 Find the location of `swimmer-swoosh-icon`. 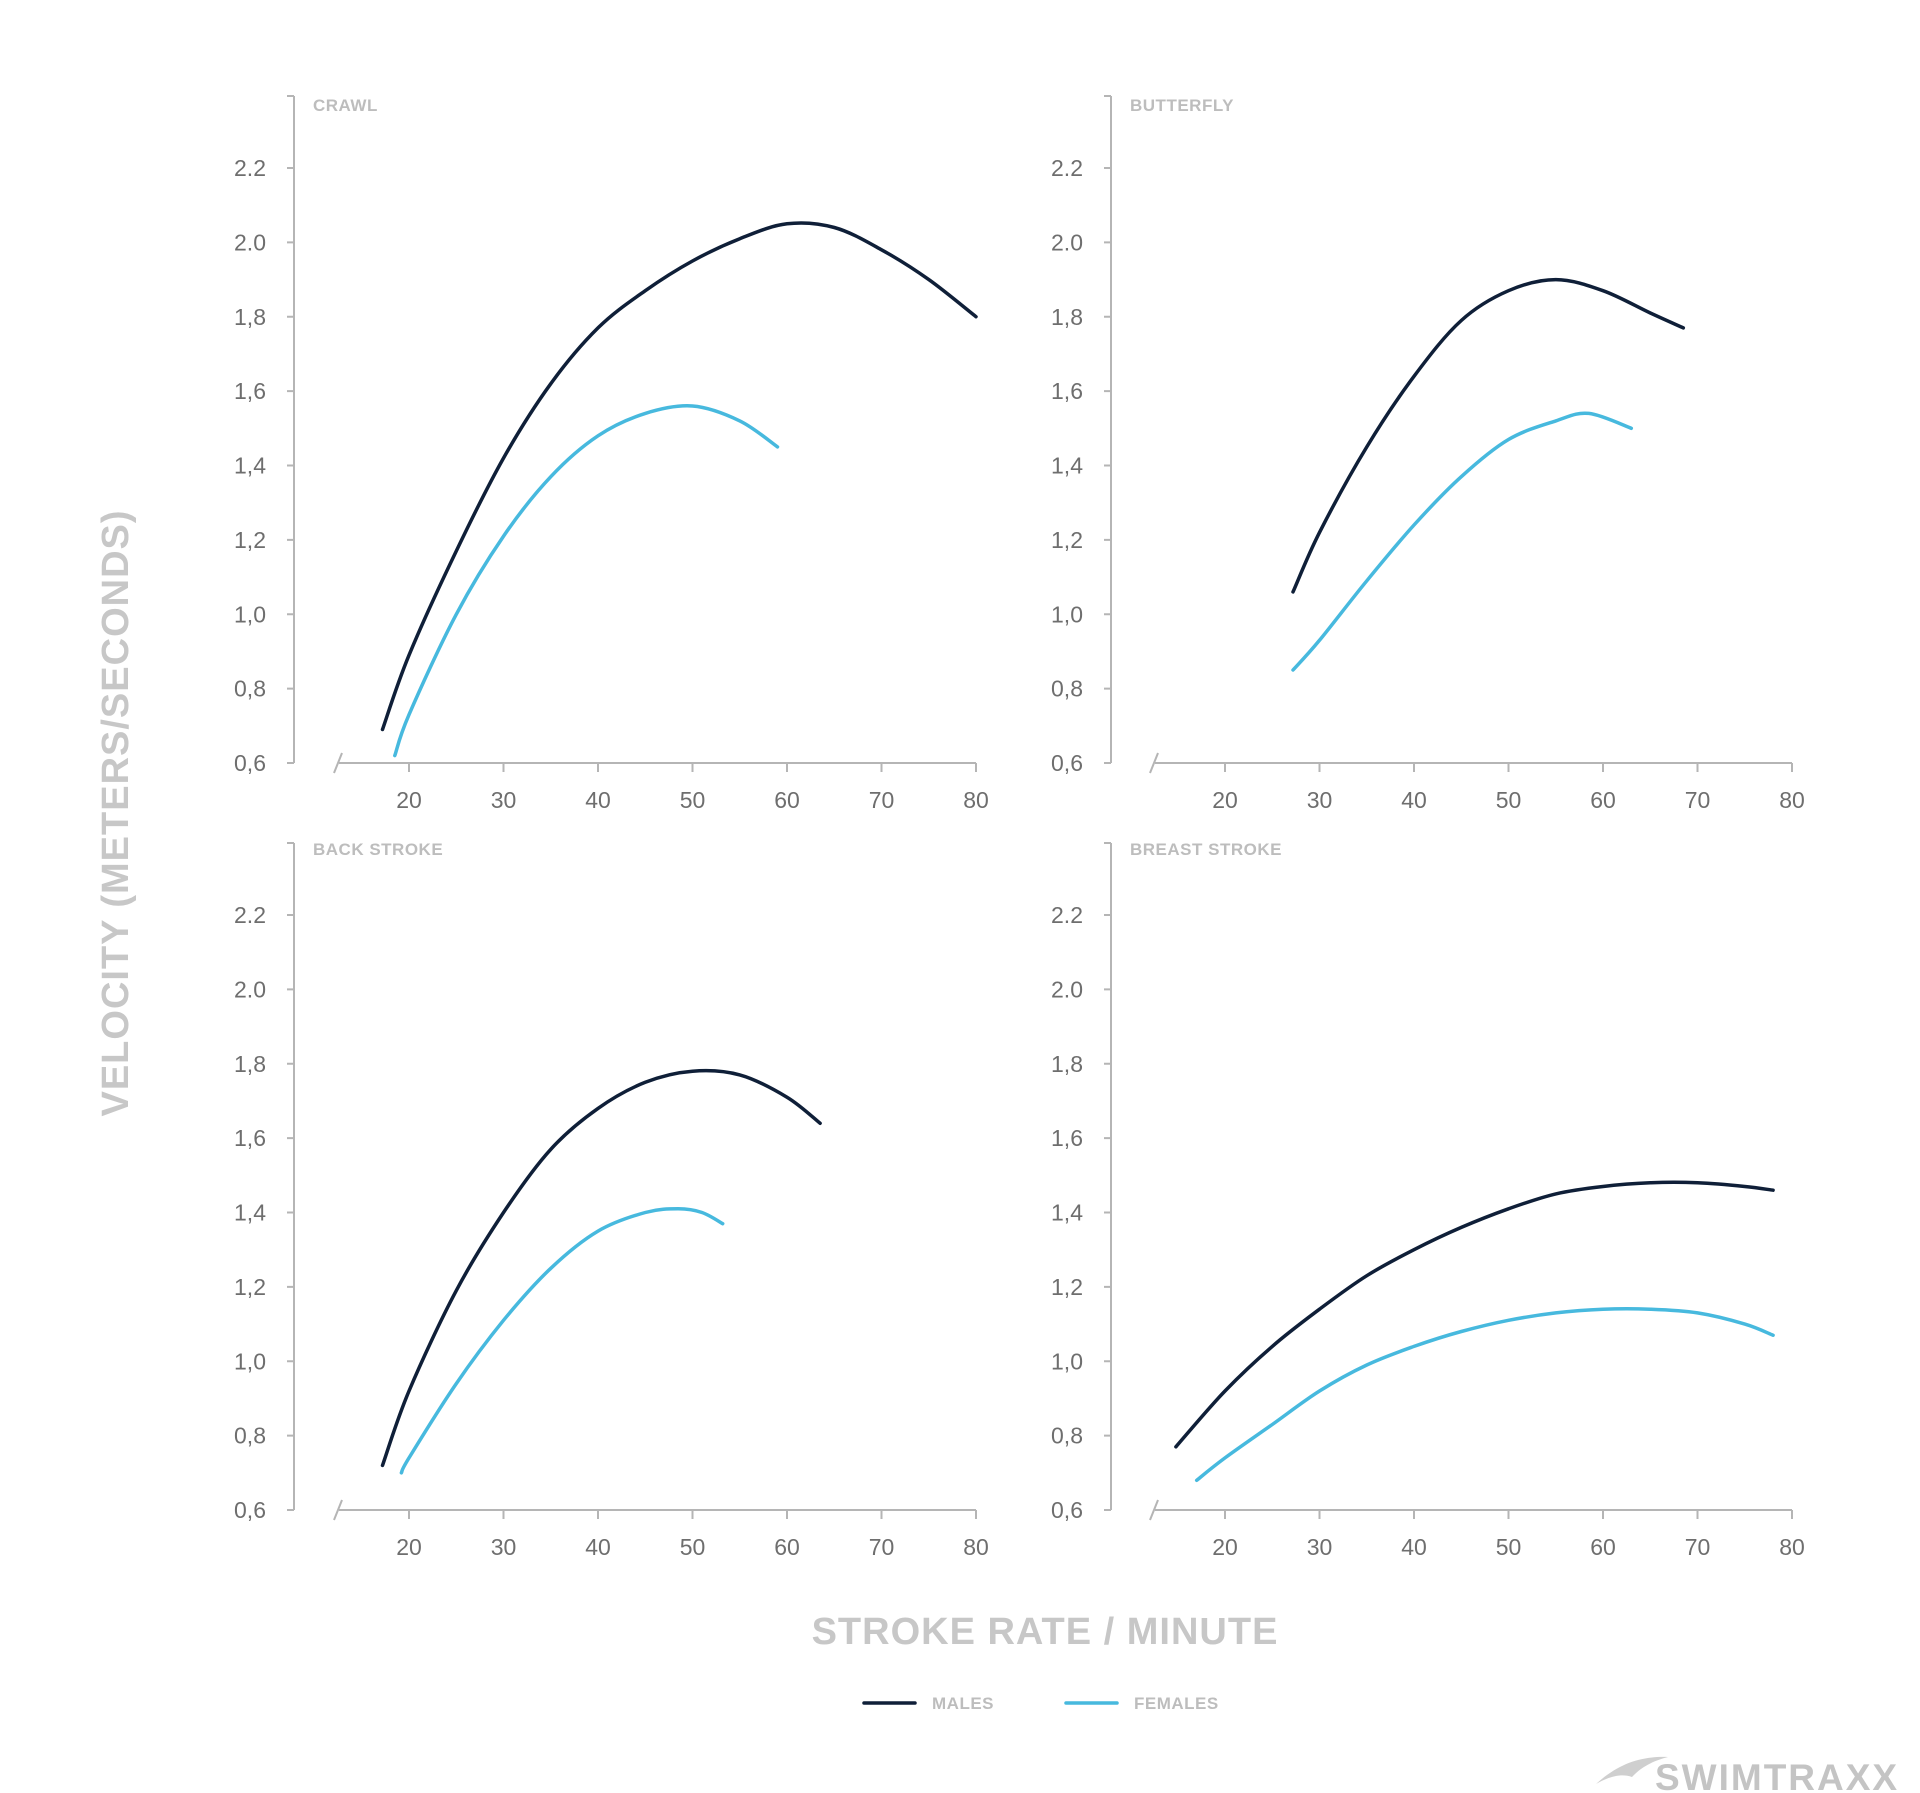

swimmer-swoosh-icon is located at coordinates (1632, 1770).